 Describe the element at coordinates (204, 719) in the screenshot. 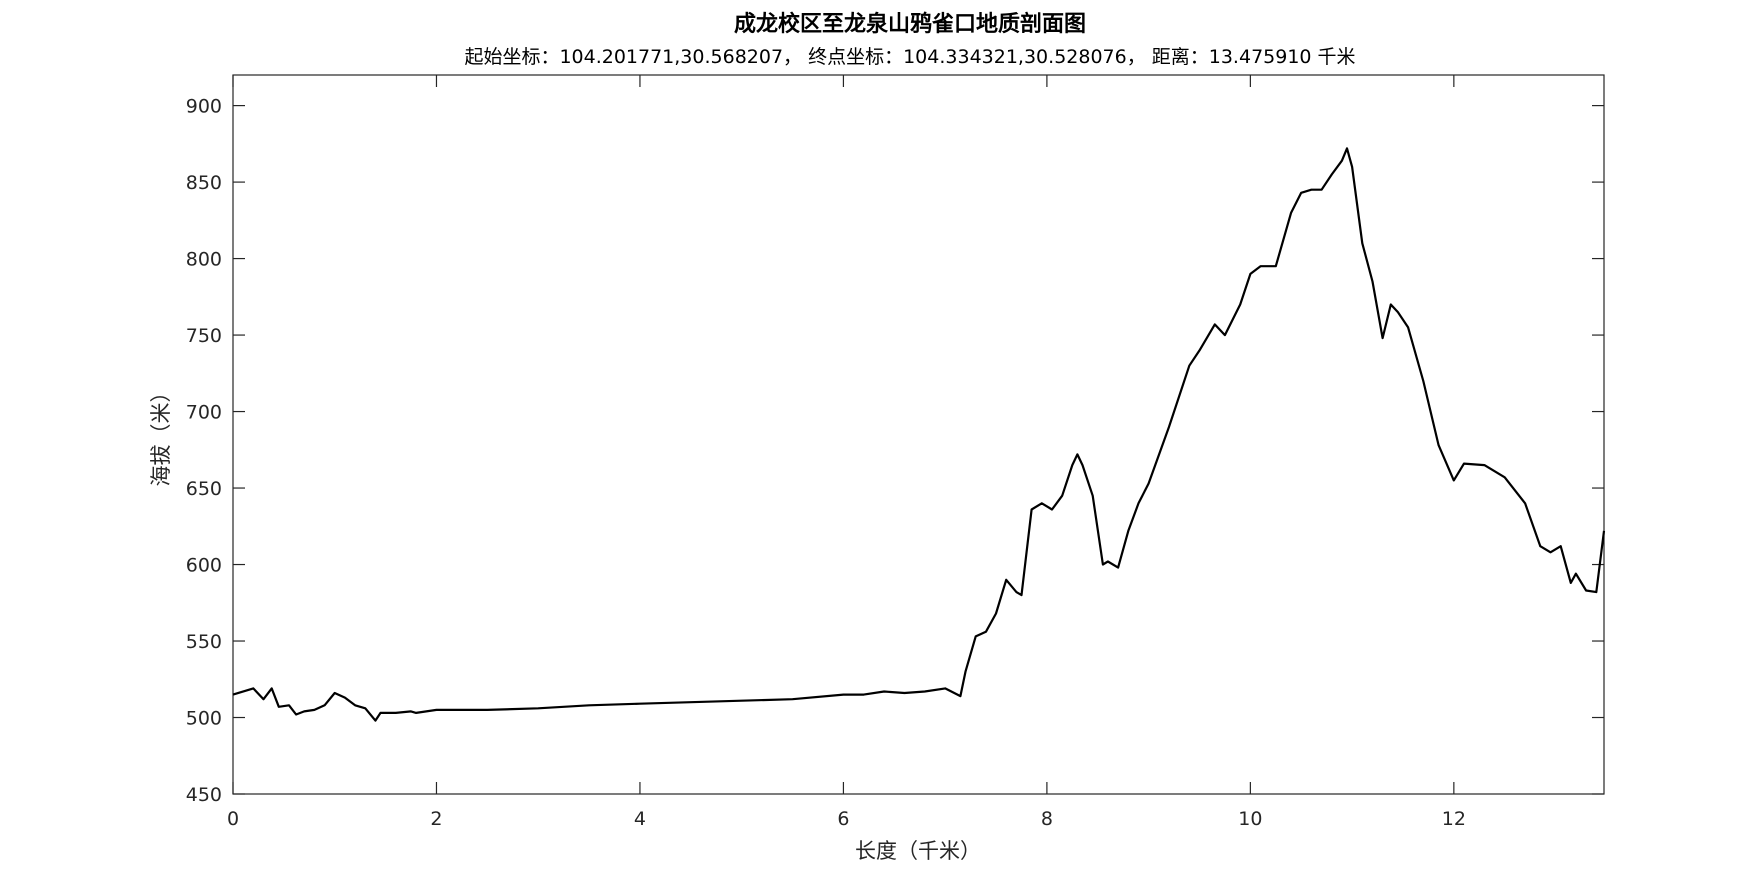

I see `y-tick-label: 500` at that location.